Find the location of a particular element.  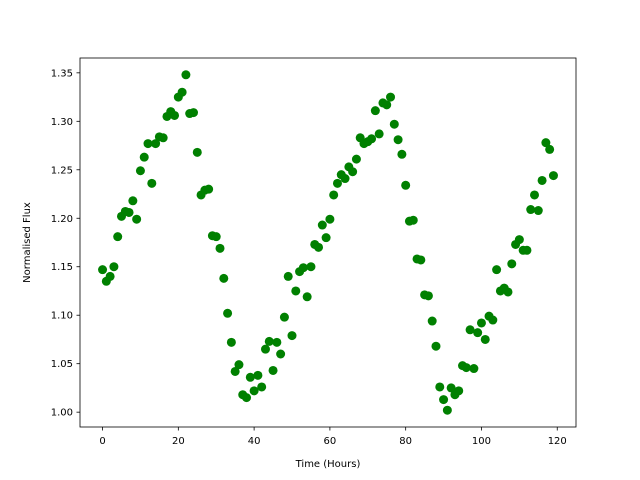

x-tick-label: 120 is located at coordinates (557, 441).